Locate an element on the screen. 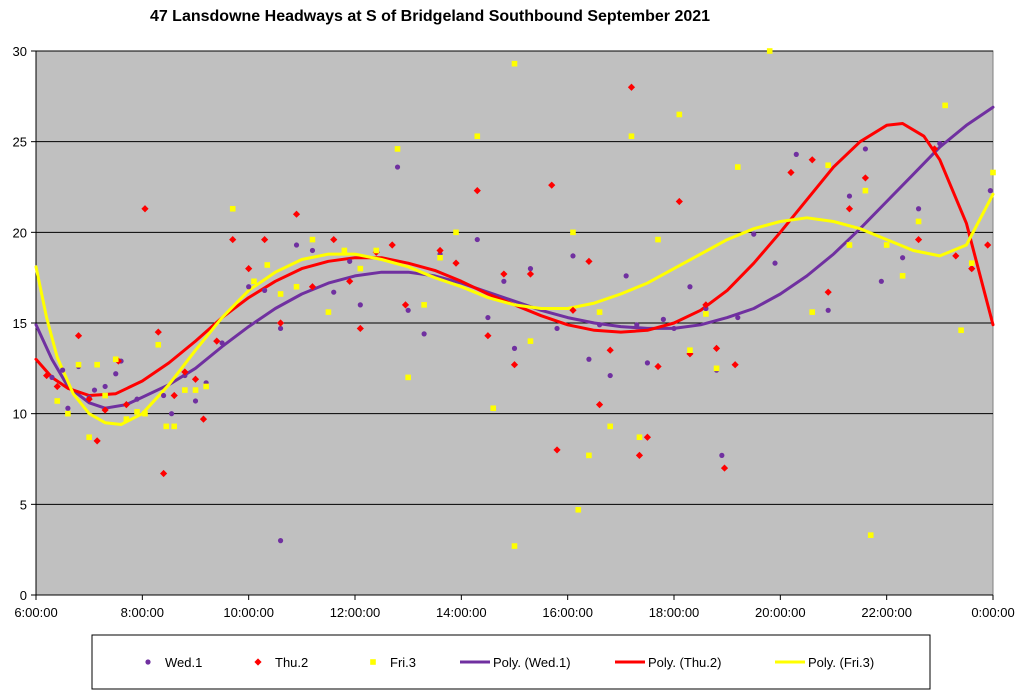 This screenshot has height=697, width=1024. y-tick-label: 10 is located at coordinates (20, 414).